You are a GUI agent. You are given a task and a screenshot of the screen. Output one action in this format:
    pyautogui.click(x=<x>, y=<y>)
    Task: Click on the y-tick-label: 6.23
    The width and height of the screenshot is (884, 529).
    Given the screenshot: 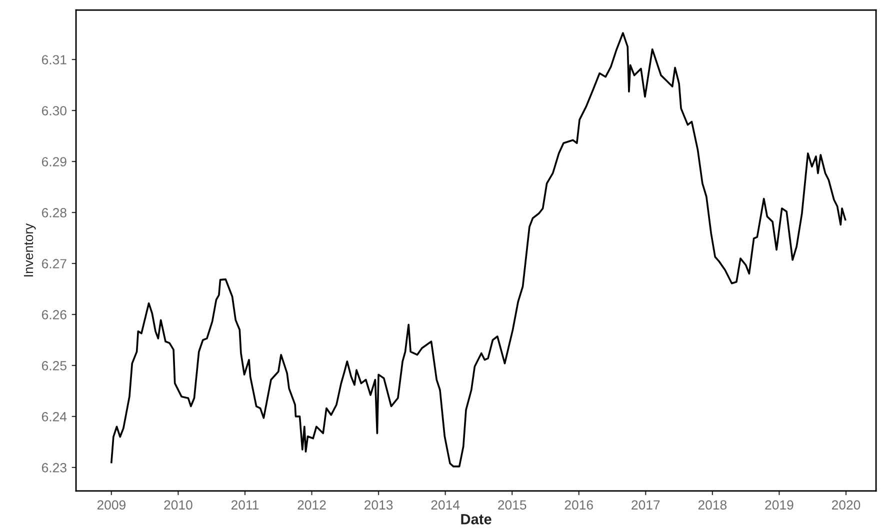 What is the action you would take?
    pyautogui.click(x=54, y=467)
    